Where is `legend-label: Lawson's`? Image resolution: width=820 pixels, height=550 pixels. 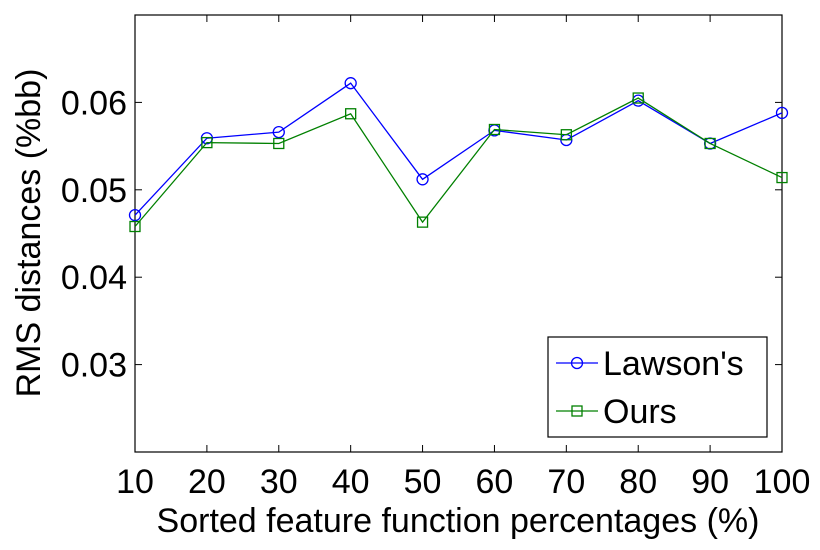 legend-label: Lawson's is located at coordinates (673, 364).